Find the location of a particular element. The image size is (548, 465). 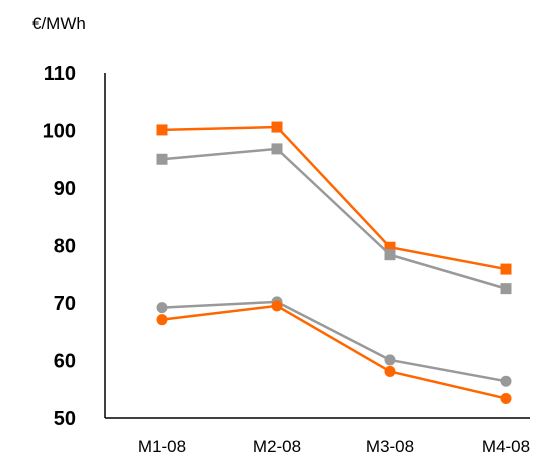

y-tick-labels: 50 60 70 80 90 100 110 is located at coordinates (59, 246).